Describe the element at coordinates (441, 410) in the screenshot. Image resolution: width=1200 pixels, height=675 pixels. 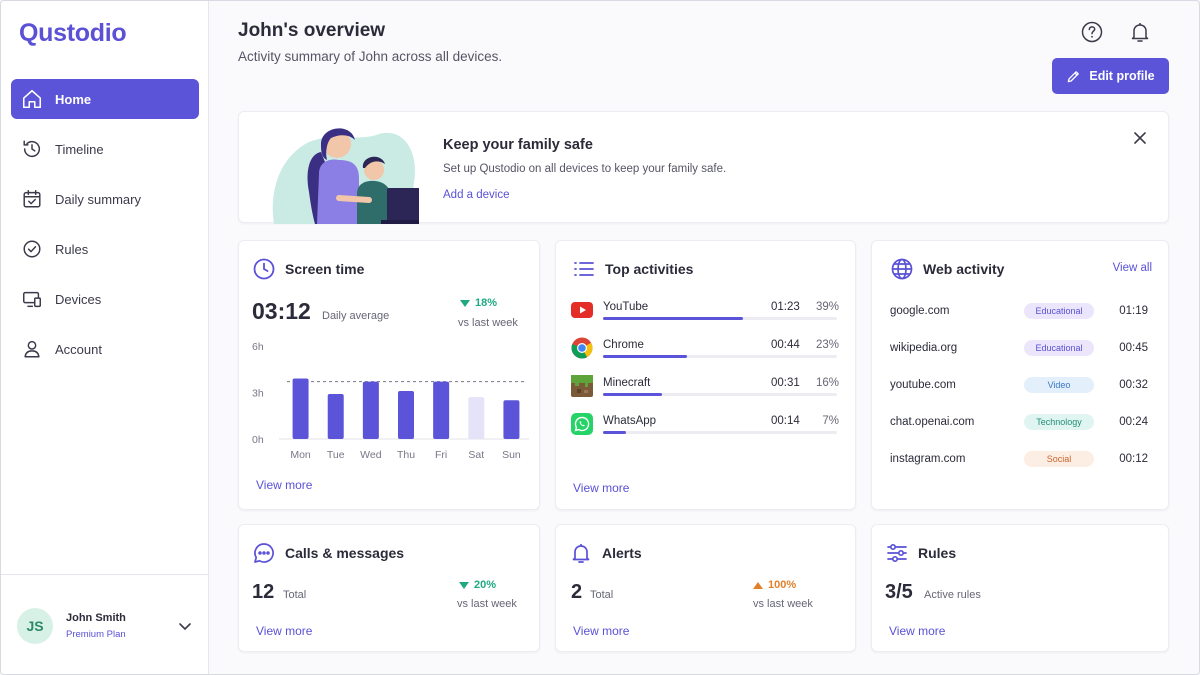
I see `bar-fri` at that location.